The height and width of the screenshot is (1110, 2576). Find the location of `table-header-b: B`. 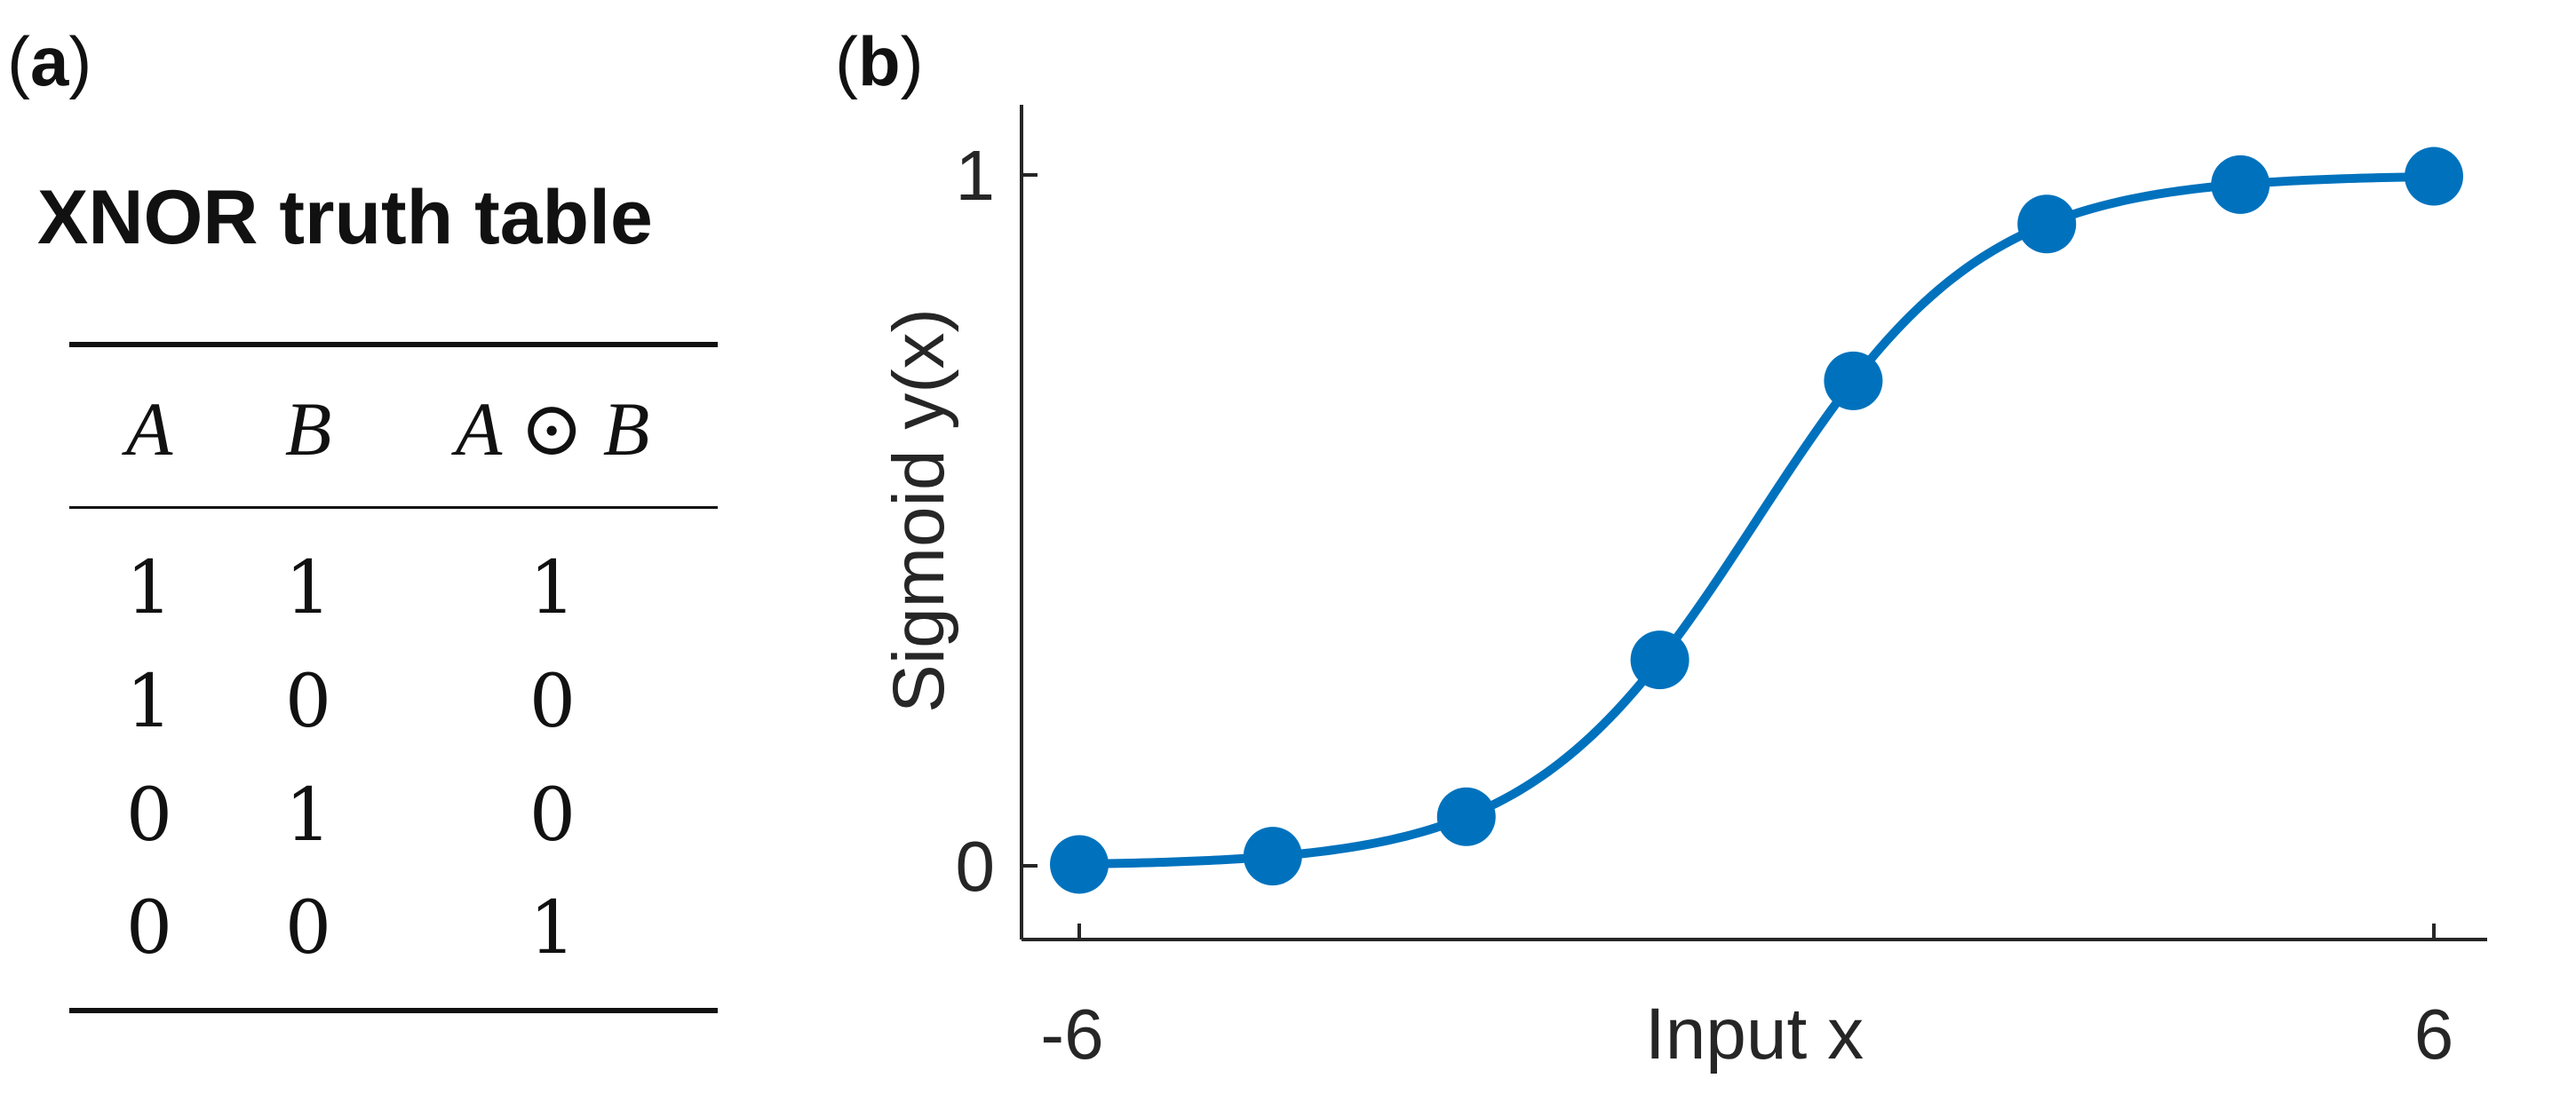

table-header-b: B is located at coordinates (308, 429).